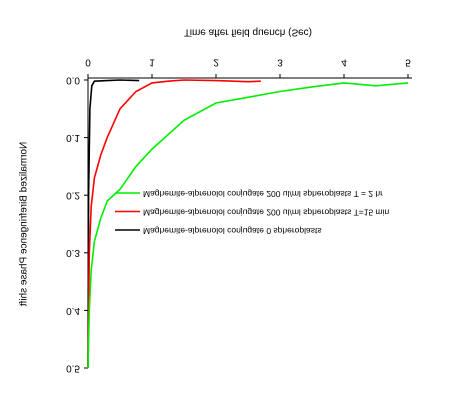 This screenshot has width=474, height=415. Describe the element at coordinates (73, 195) in the screenshot. I see `y-tick-label: 0.2` at that location.